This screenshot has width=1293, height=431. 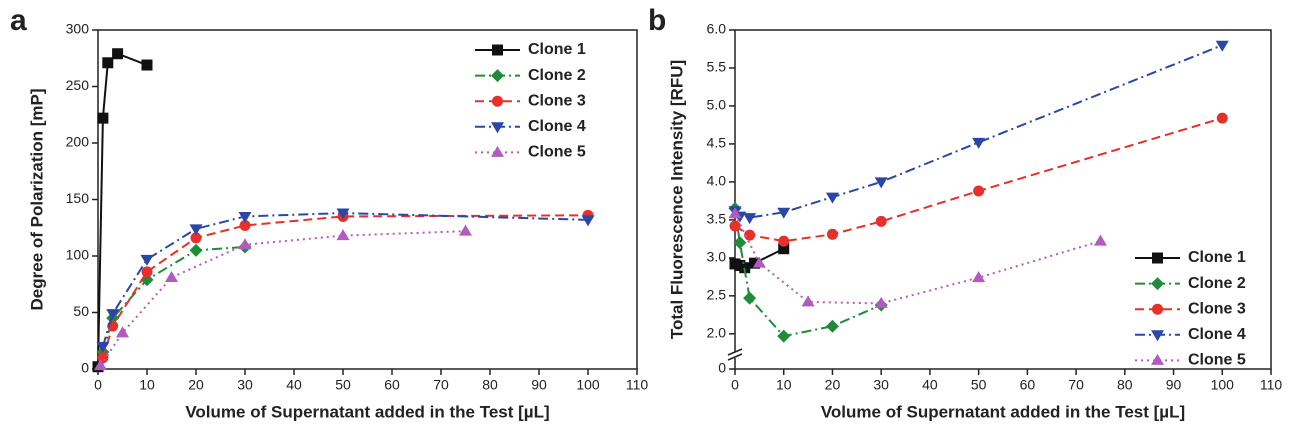 What do you see at coordinates (18, 20) in the screenshot?
I see `panel-label: a` at bounding box center [18, 20].